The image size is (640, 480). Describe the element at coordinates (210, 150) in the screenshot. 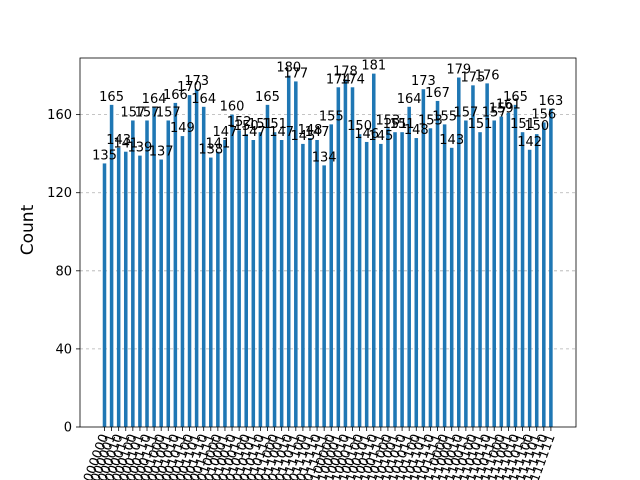

I see `bar-value-label: 138` at that location.